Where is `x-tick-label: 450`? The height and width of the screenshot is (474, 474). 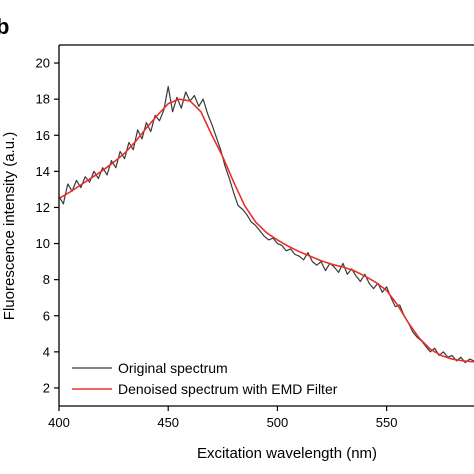 x-tick-label: 450 is located at coordinates (168, 422).